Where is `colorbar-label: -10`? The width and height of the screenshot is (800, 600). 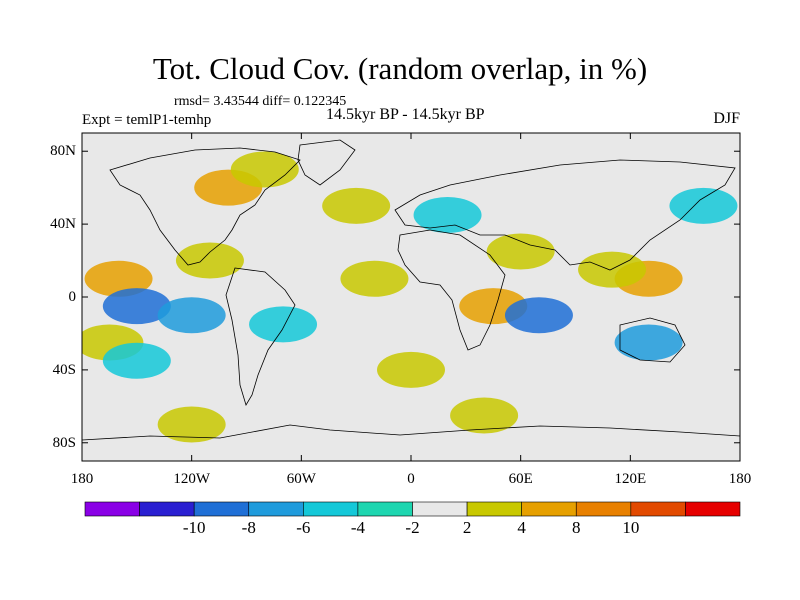 colorbar-label: -10 is located at coordinates (194, 527).